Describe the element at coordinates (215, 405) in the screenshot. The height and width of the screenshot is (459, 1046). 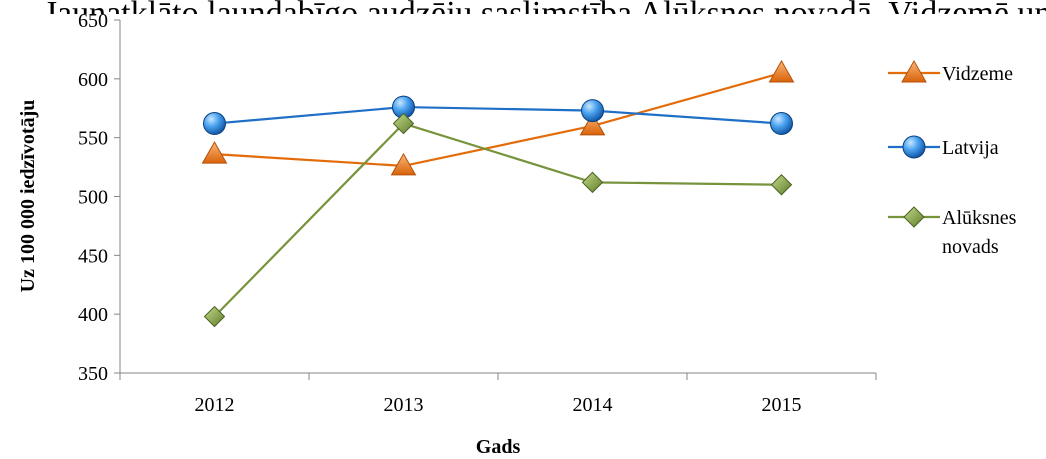
I see `x-tick-label: 2012` at that location.